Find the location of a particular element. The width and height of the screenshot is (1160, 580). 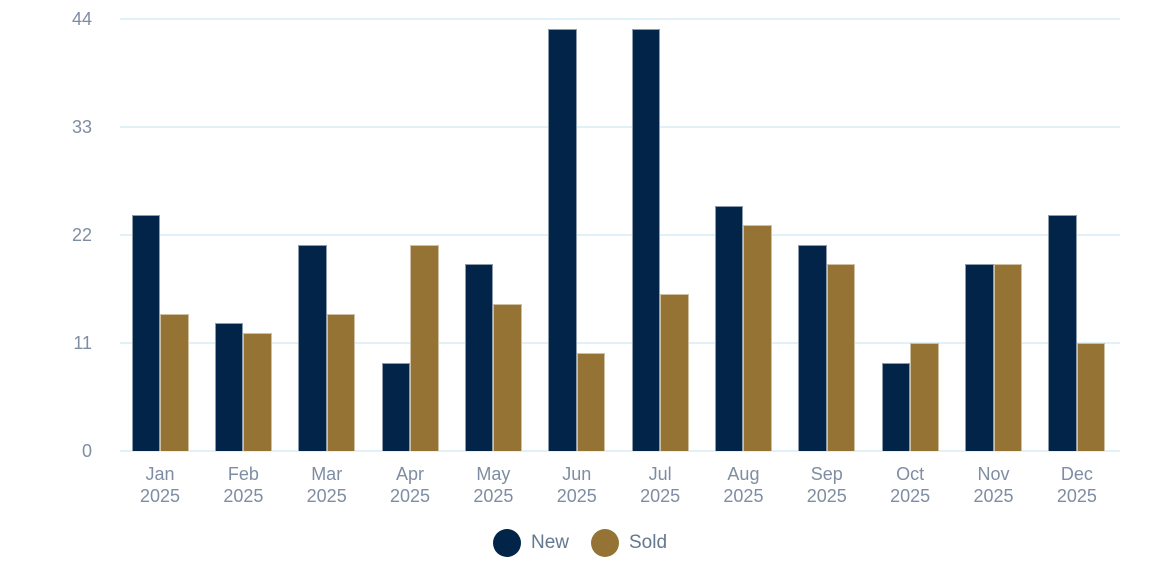

x-axis-label-oct: Oct 2025 is located at coordinates (910, 485).